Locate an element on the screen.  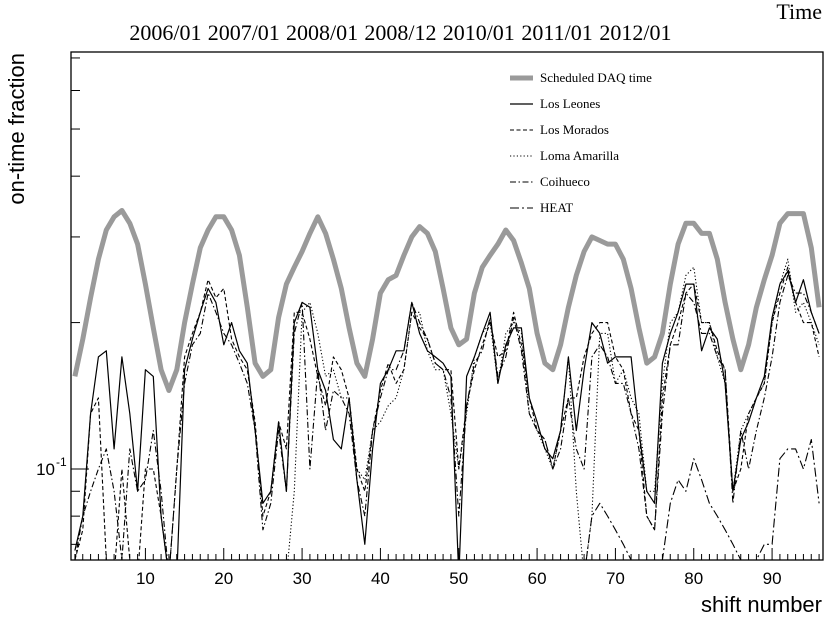
legend-label: Loma Amarilla is located at coordinates (579, 155).